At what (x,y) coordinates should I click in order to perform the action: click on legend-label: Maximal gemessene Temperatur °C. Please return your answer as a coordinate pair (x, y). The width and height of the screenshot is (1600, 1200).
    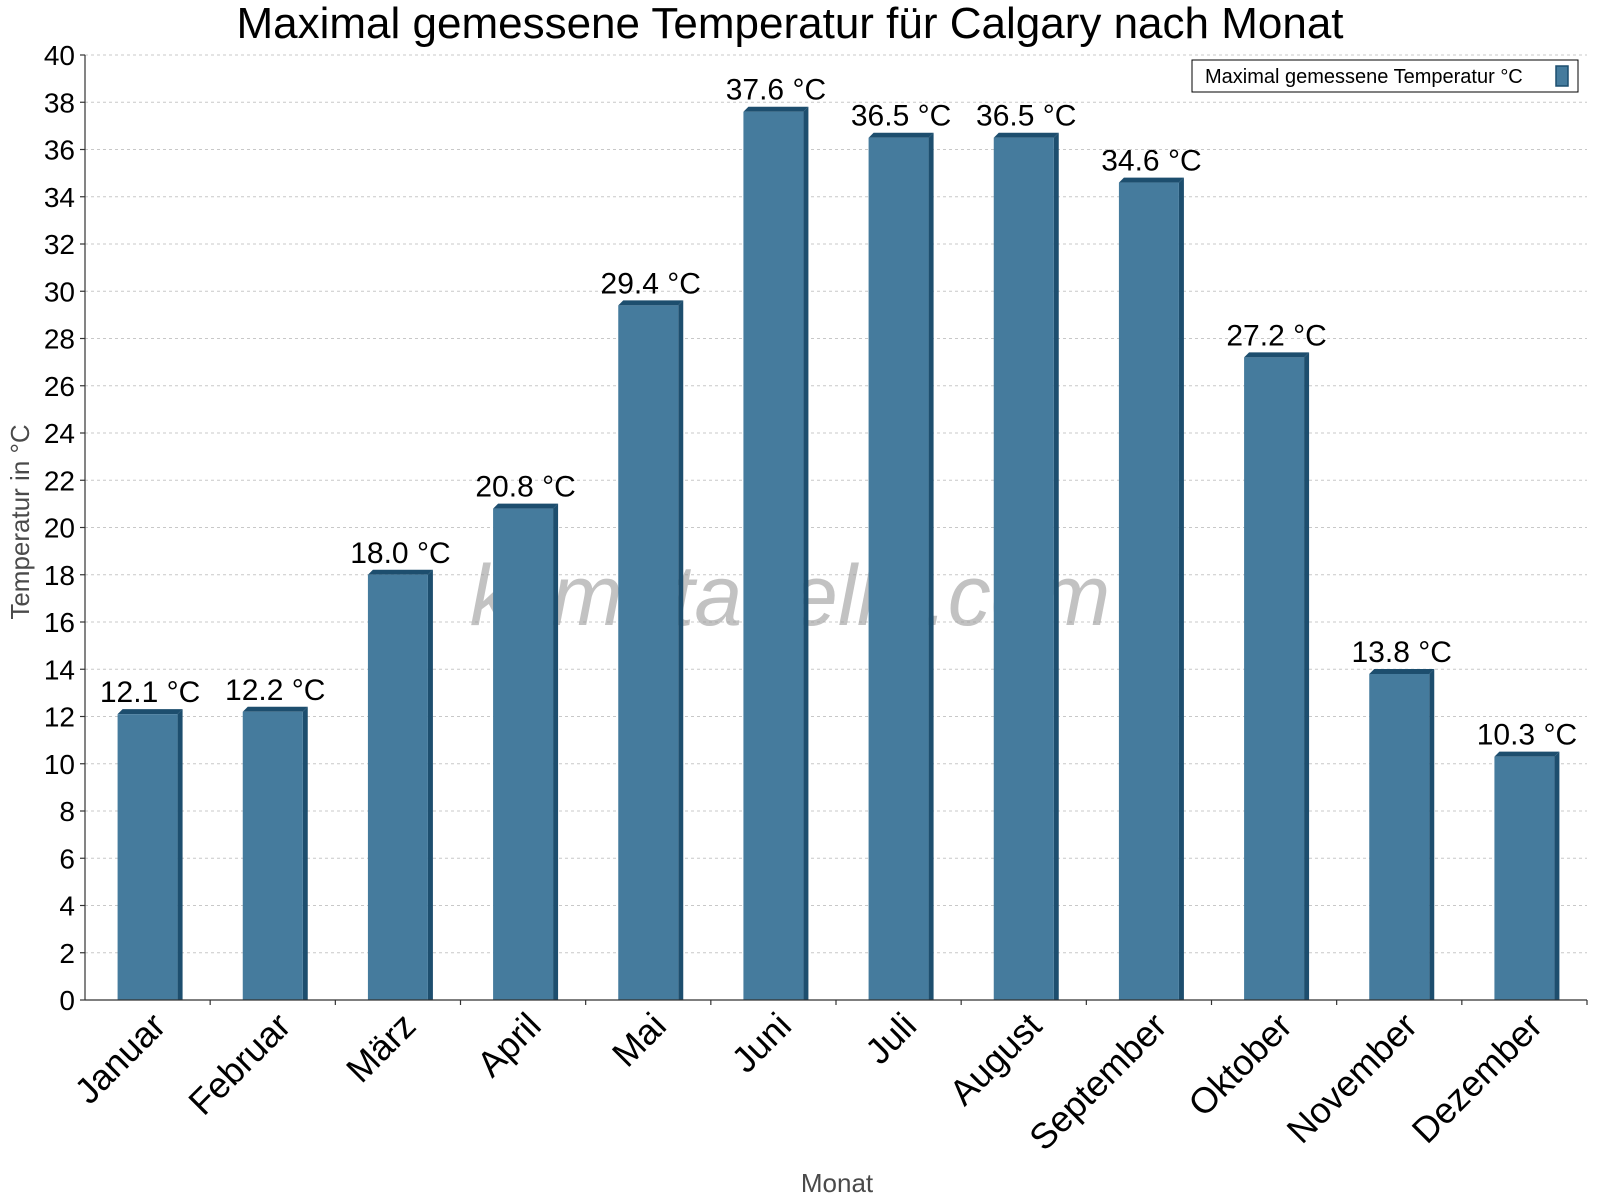
    Looking at the image, I should click on (1364, 77).